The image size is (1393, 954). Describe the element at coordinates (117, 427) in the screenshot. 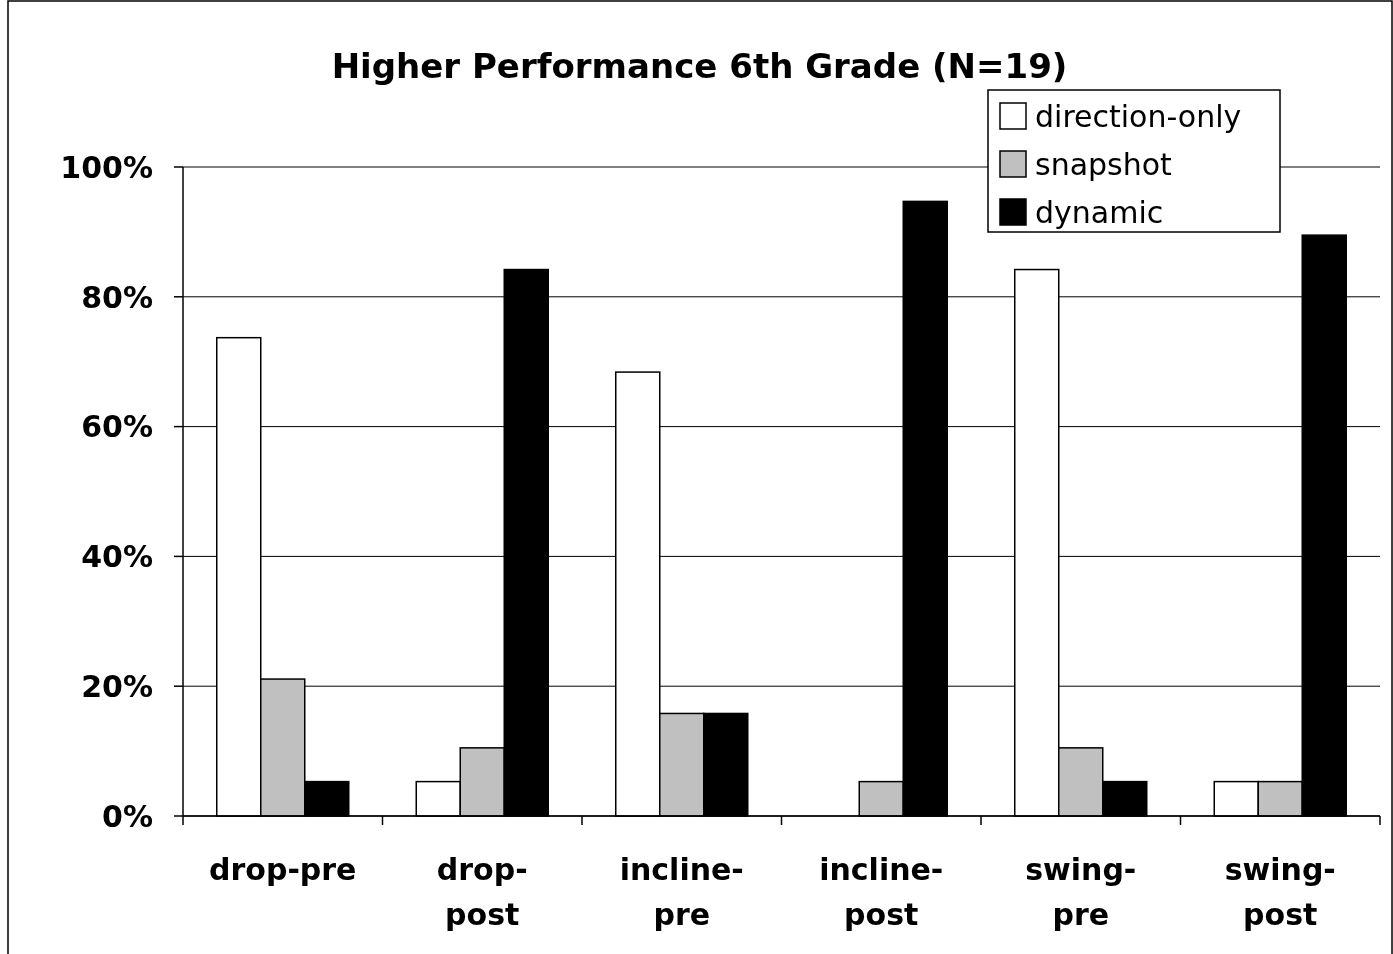

I see `y-tick-label: 60%` at that location.